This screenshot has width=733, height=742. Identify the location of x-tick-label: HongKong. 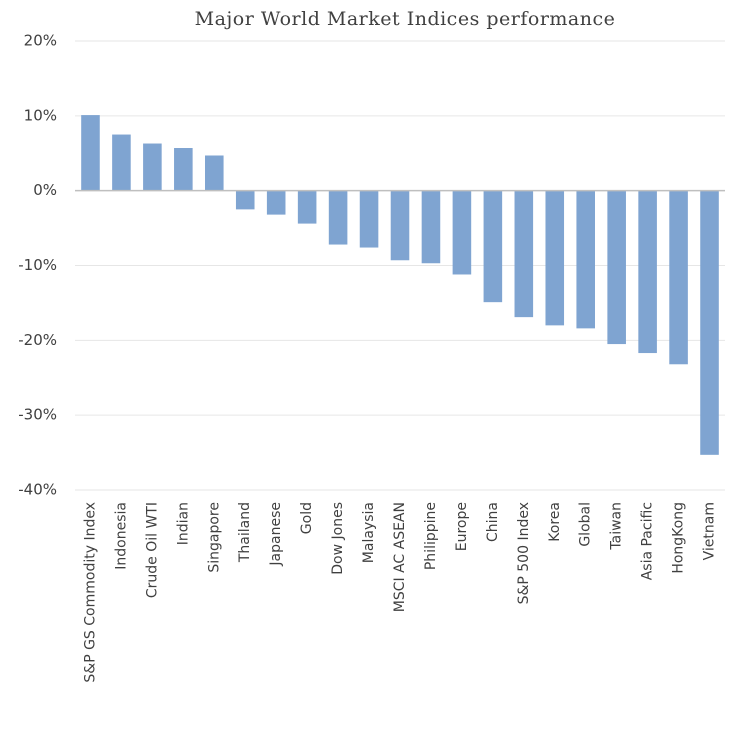
(679, 538).